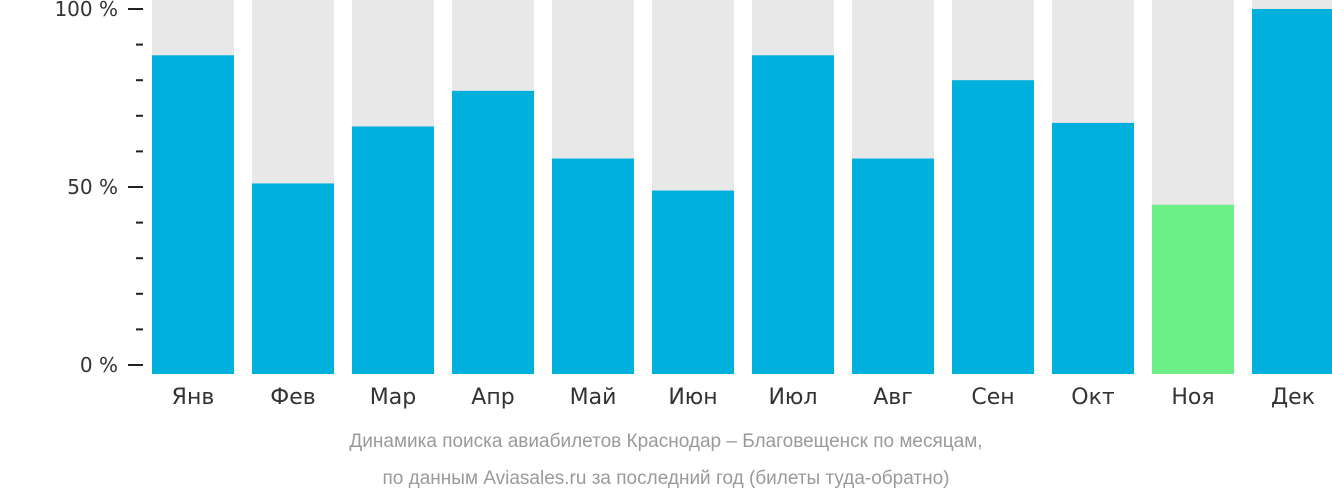 The width and height of the screenshot is (1332, 502). Describe the element at coordinates (292, 397) in the screenshot. I see `x-tick-label: Фев` at that location.